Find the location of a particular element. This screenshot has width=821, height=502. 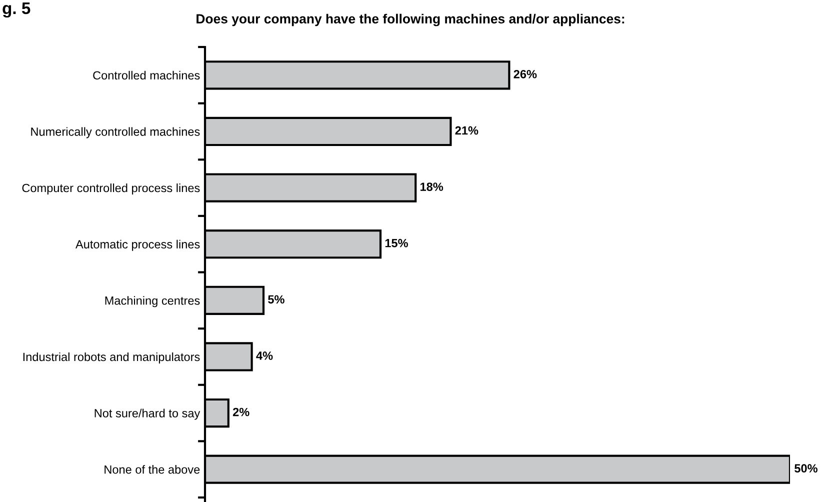

y-tick-label: Machining centres is located at coordinates (152, 302).